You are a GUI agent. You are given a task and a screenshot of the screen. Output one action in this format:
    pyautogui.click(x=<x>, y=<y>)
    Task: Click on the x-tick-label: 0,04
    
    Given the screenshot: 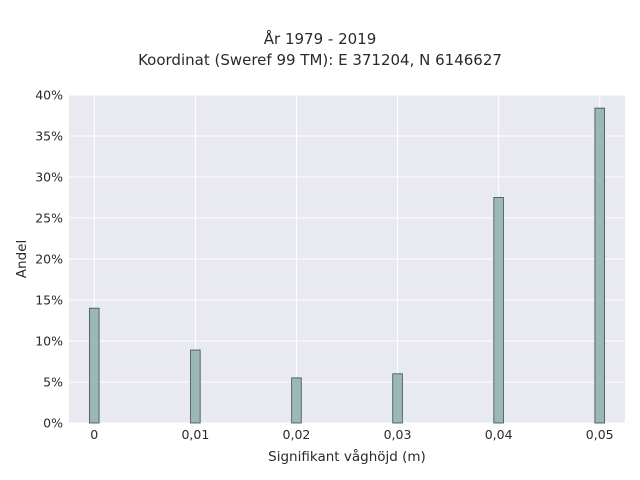 What is the action you would take?
    pyautogui.click(x=499, y=434)
    